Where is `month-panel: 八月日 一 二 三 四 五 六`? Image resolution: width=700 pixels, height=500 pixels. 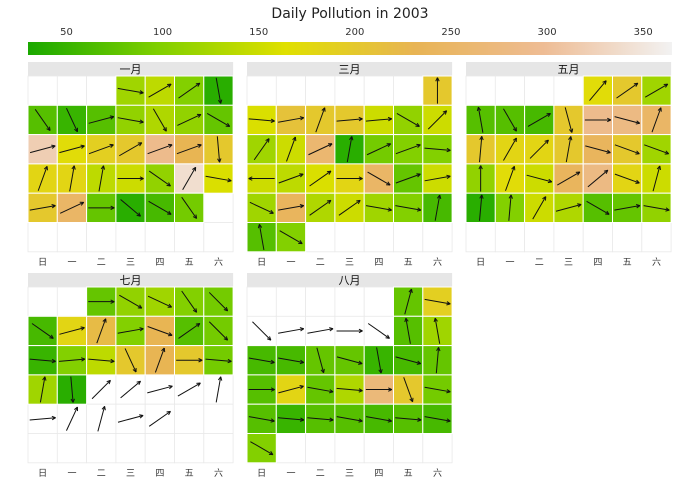
month-panel: 八月日 一 二 三 四 五 六 is located at coordinates (349, 376).